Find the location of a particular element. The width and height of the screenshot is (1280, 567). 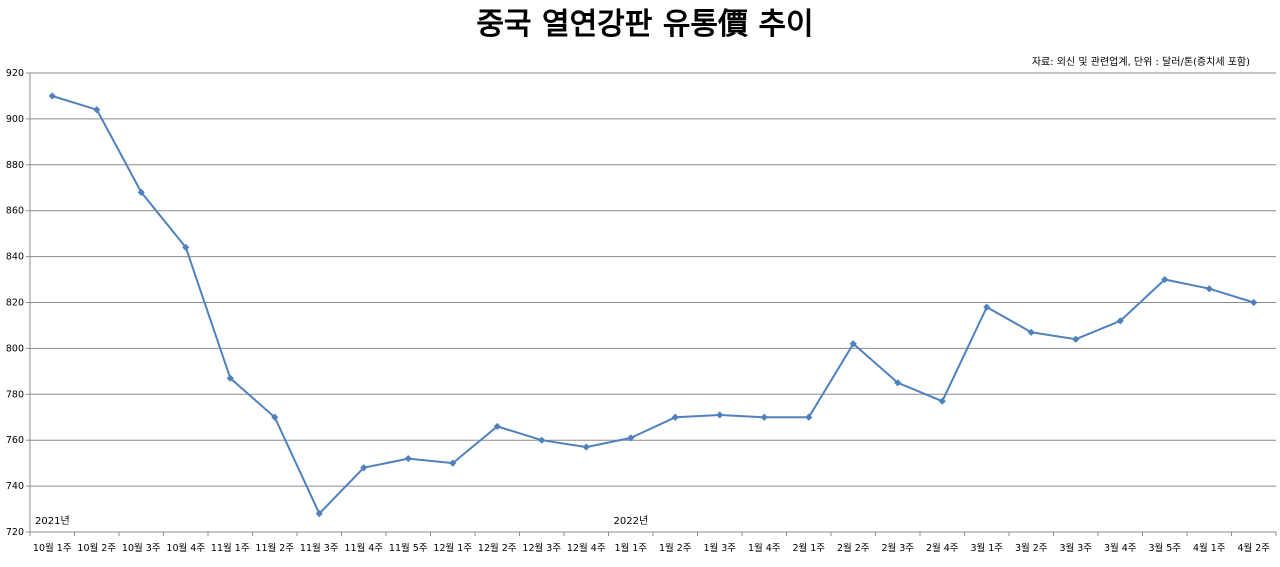

x-tick-label: 11월 2주 is located at coordinates (274, 548).